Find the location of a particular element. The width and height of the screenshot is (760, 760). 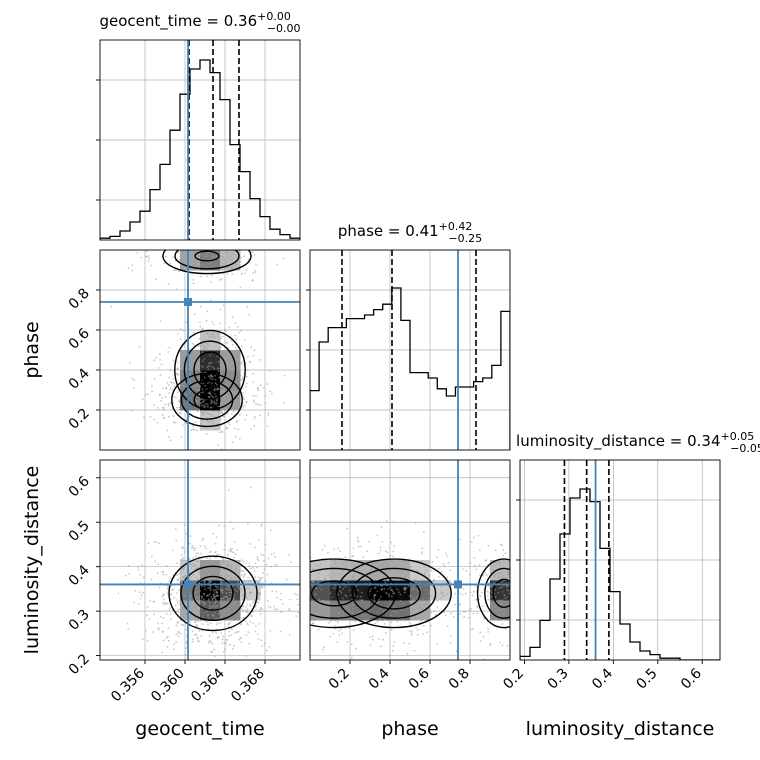

density-cell is located at coordinates (400, 610).